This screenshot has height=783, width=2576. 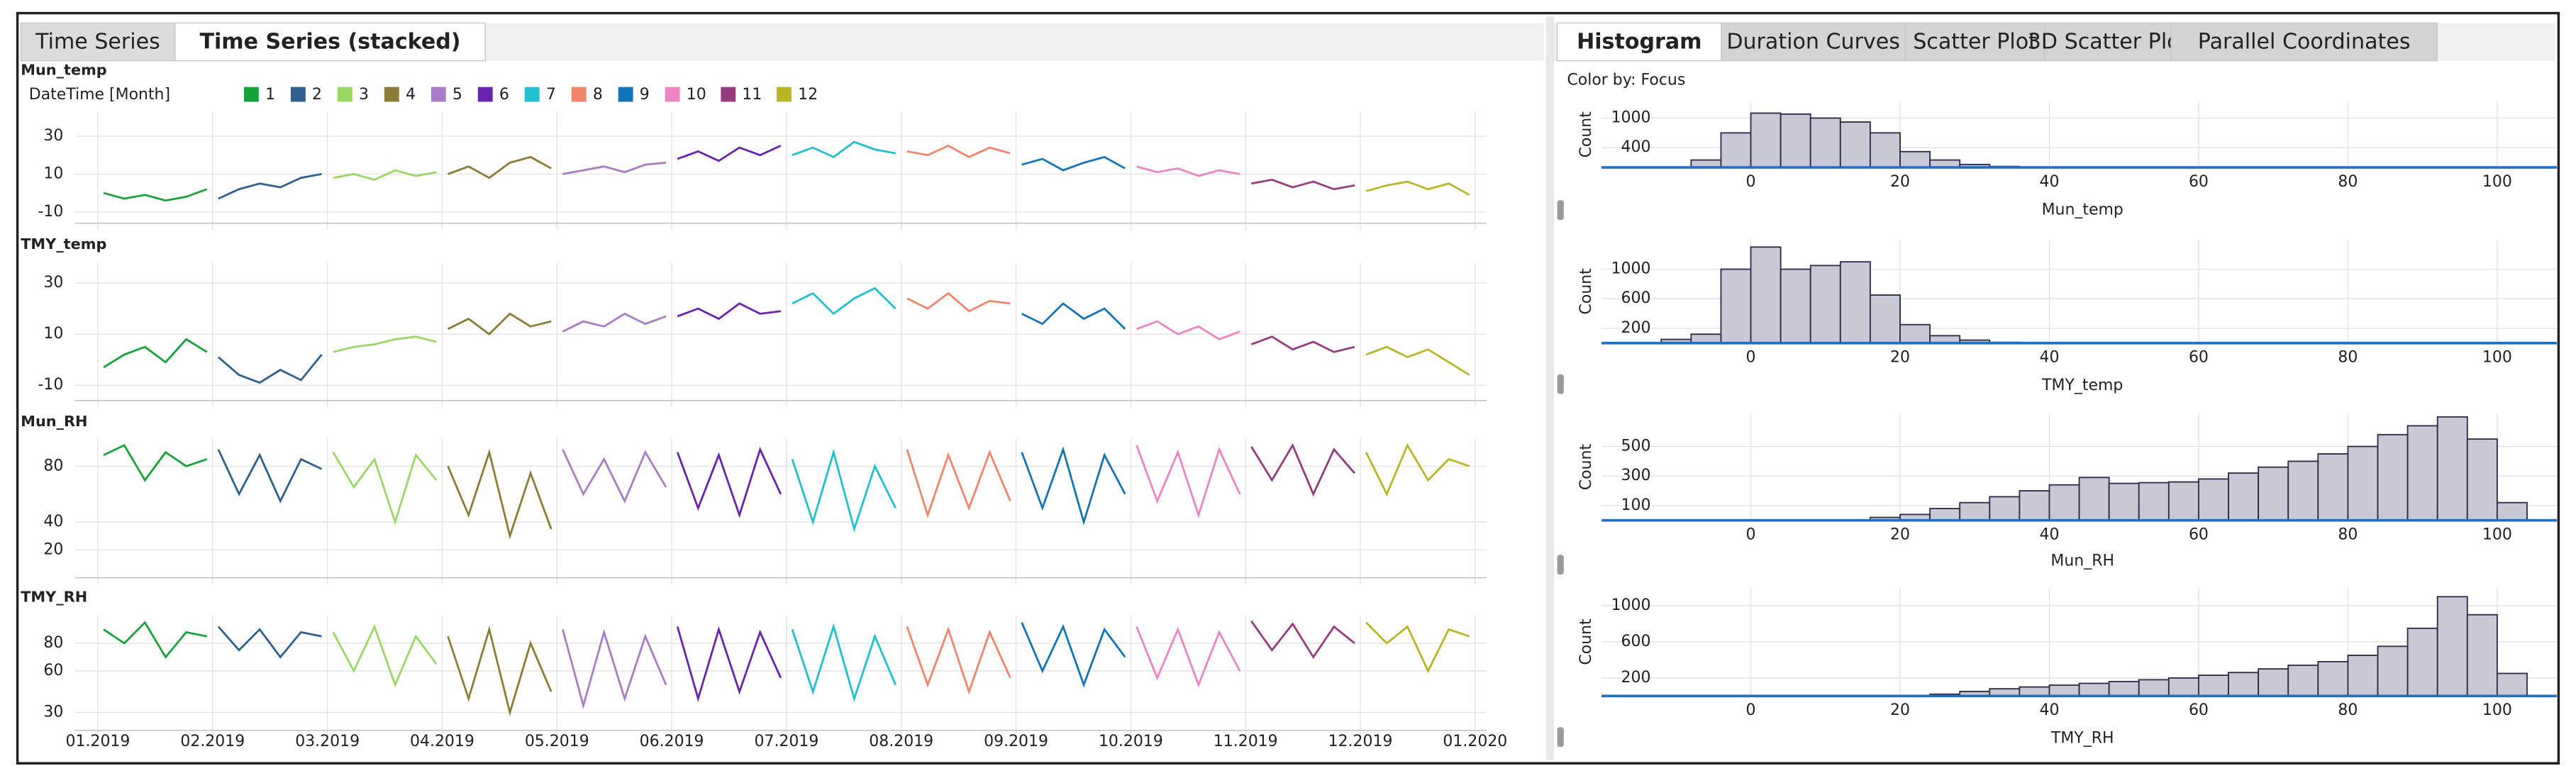 I want to click on legend-label: 6, so click(x=504, y=95).